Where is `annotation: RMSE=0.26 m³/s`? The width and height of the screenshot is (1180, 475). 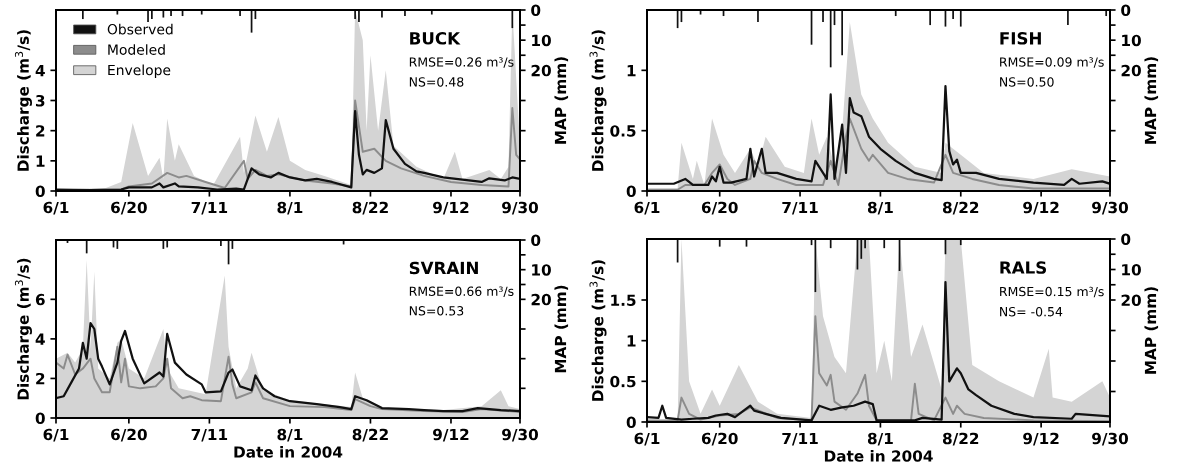 annotation: RMSE=0.26 m³/s is located at coordinates (461, 62).